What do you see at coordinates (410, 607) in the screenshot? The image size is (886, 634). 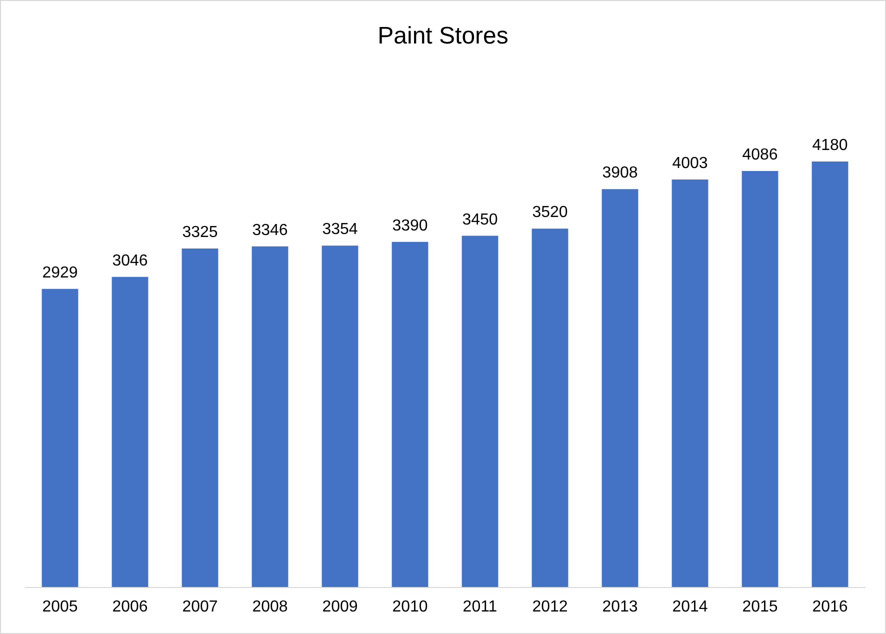 I see `x-tick-label: 2010` at bounding box center [410, 607].